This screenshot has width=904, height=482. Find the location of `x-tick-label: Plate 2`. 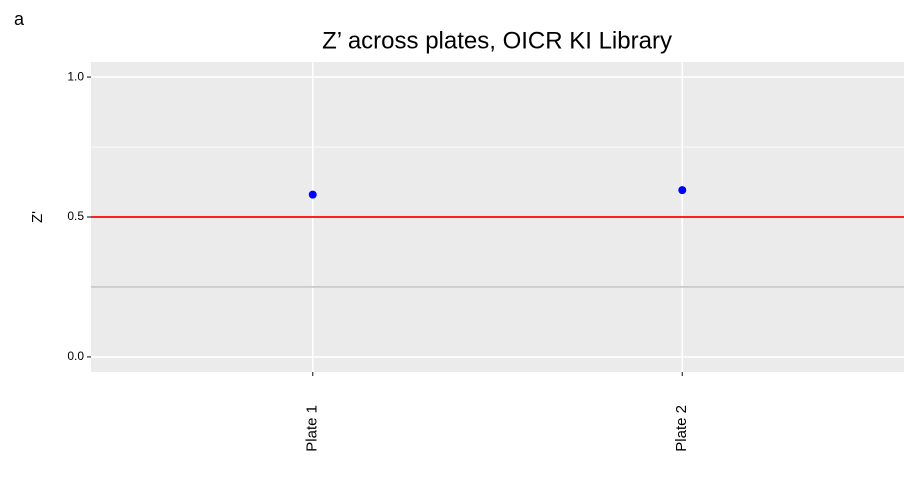

x-tick-label: Plate 2 is located at coordinates (681, 428).